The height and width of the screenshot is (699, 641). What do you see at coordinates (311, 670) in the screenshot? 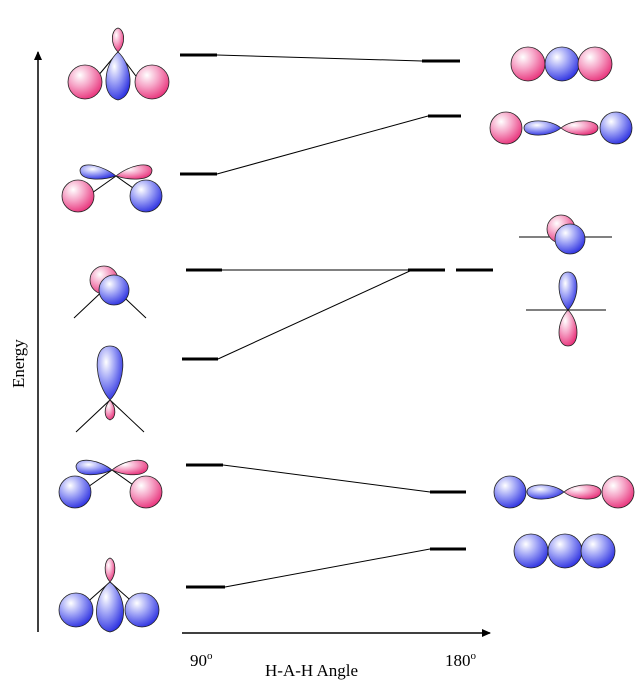
I see `angle-axis-label: H-A-H Angle` at bounding box center [311, 670].